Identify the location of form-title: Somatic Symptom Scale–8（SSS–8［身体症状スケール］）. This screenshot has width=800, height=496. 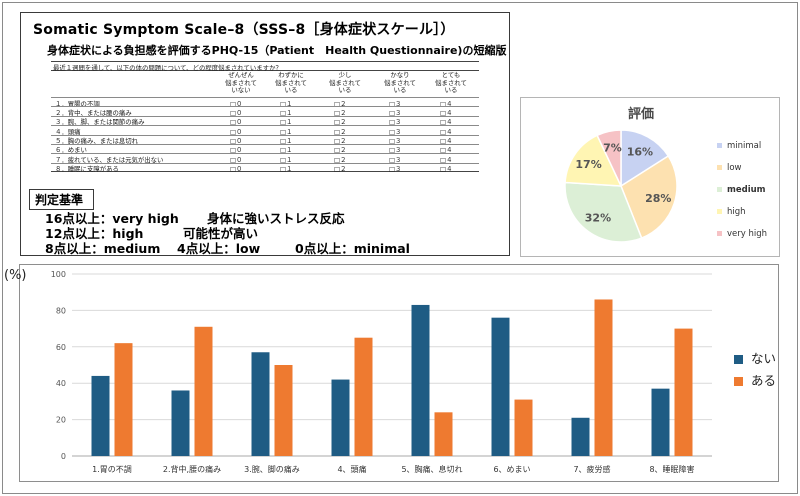
(244, 30).